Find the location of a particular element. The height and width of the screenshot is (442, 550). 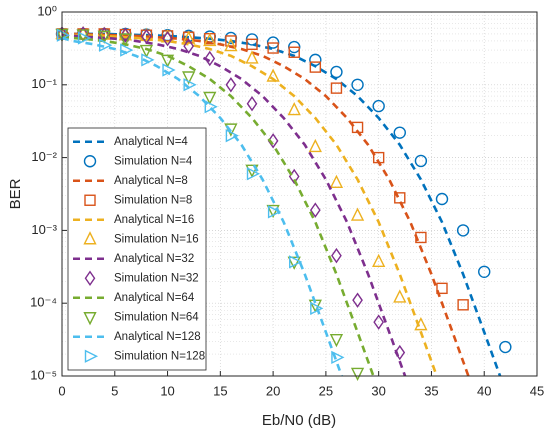

x-tick-label: 15 is located at coordinates (220, 390).